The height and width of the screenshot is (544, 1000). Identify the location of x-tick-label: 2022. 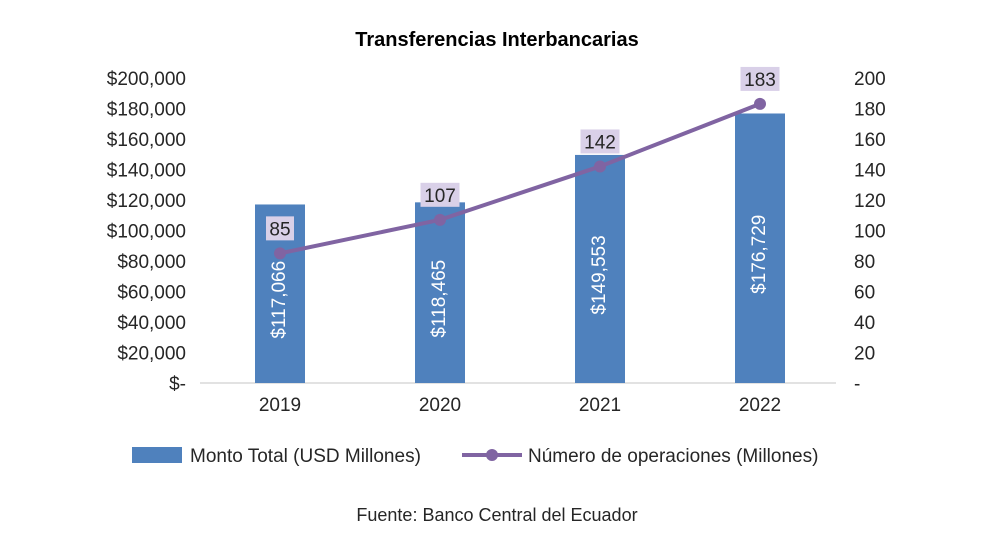
(760, 405).